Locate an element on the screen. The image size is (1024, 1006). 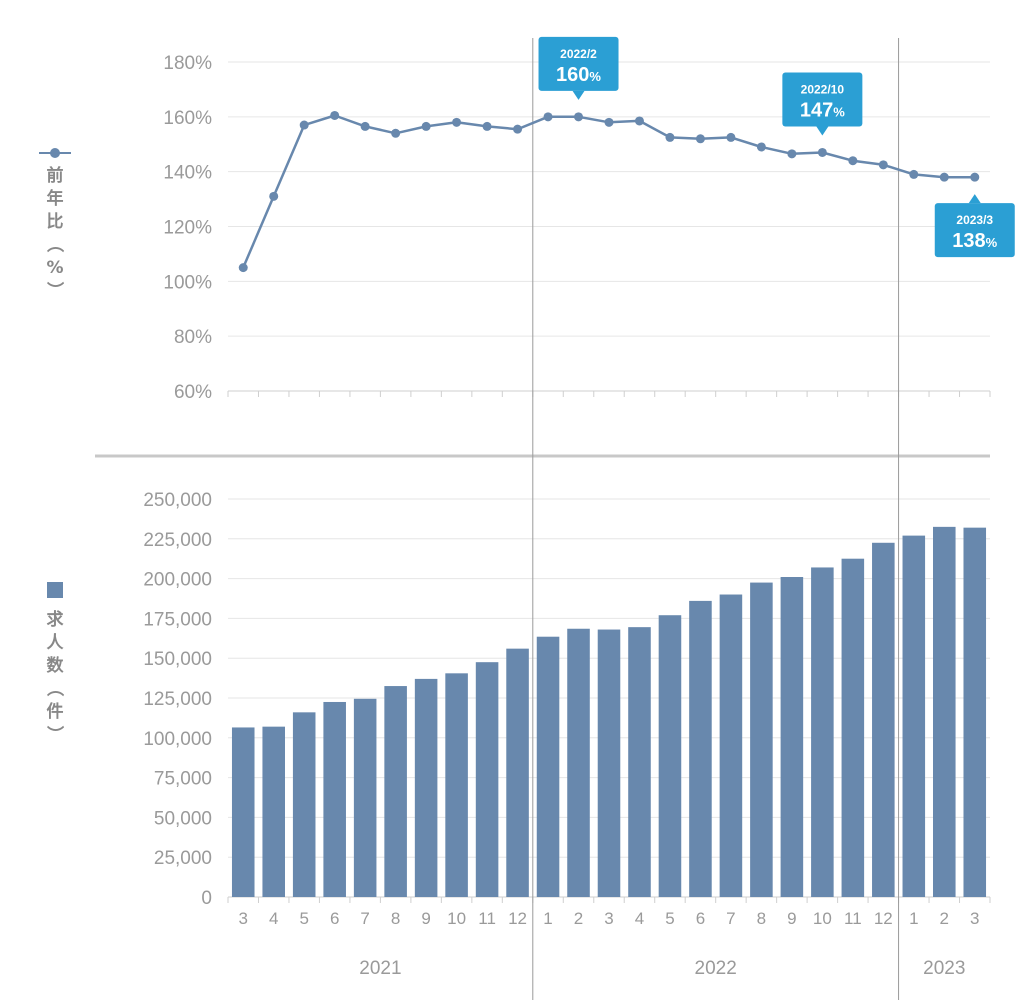
bar-axis-label-char: 求 is located at coordinates (55, 619).